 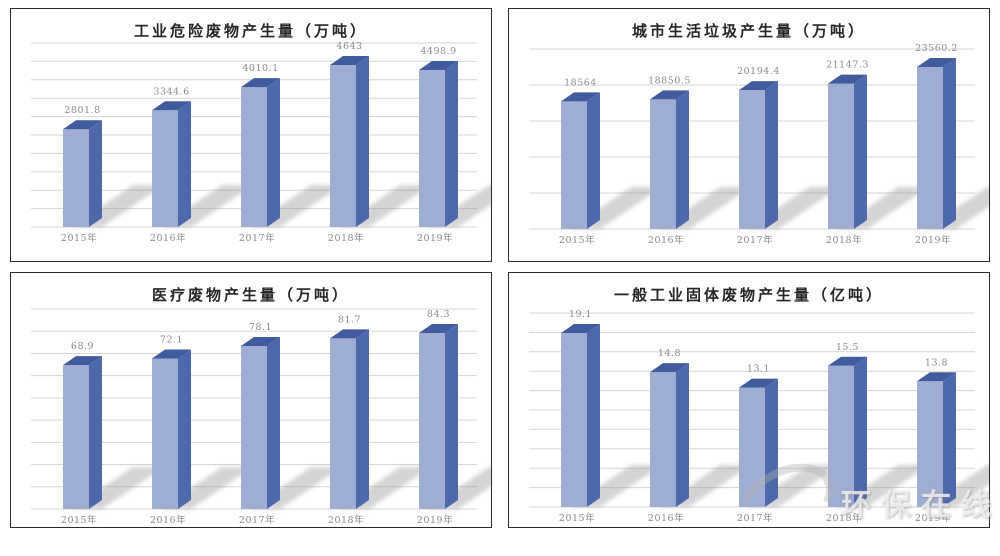 What do you see at coordinates (669, 353) in the screenshot?
I see `value-label: 14.8` at bounding box center [669, 353].